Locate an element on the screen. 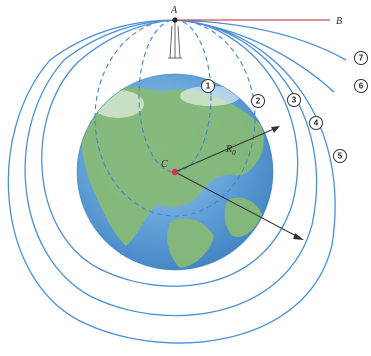 Image resolution: width=371 pixels, height=356 pixels. orbit-number-1: 1 is located at coordinates (208, 86).